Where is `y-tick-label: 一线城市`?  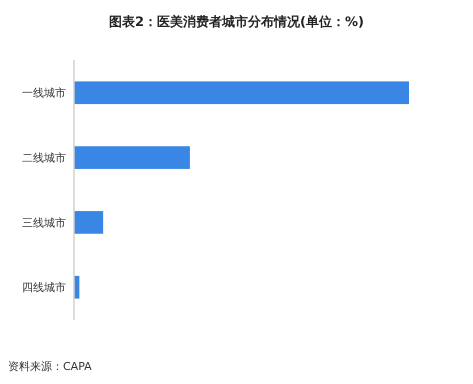
y-tick-label: 一线城市 is located at coordinates (44, 93).